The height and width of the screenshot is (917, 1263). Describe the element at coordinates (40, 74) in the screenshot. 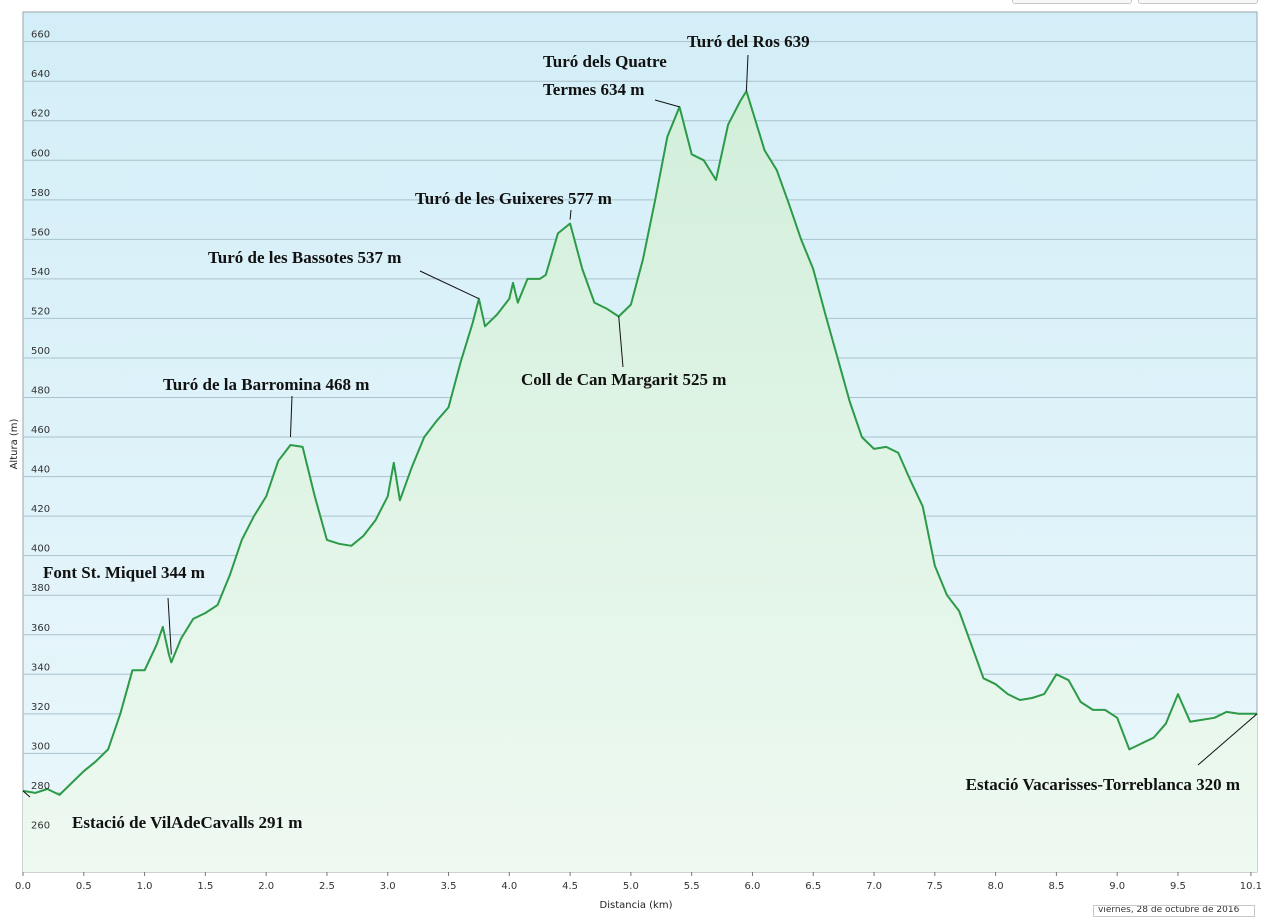

I see `y-tick-640: 640` at that location.